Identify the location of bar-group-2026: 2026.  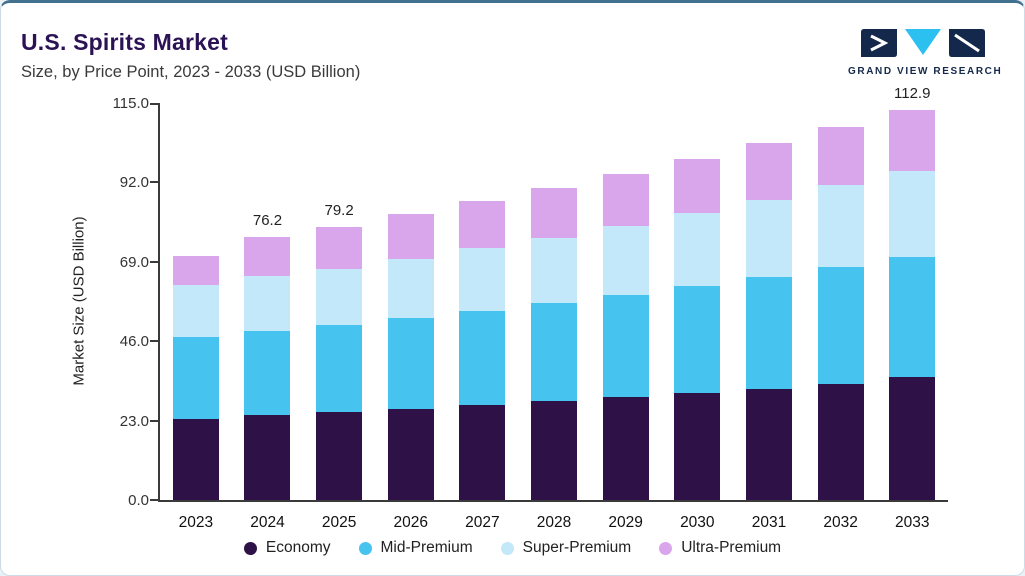
(411, 317).